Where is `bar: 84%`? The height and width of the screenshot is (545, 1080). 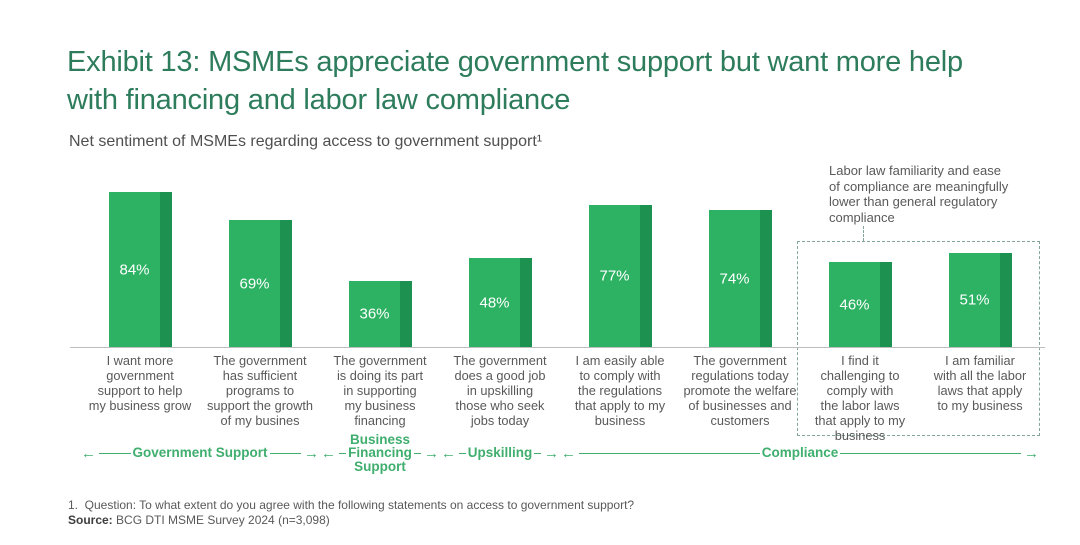
bar: 84% is located at coordinates (140, 269).